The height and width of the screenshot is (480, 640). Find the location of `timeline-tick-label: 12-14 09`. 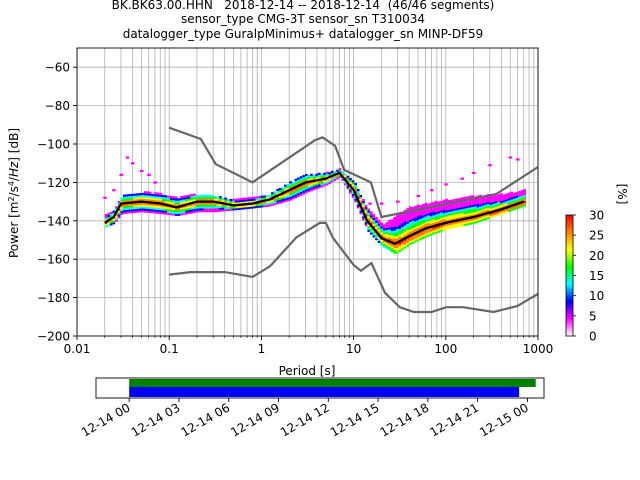

timeline-tick-label: 12-14 09 is located at coordinates (255, 419).